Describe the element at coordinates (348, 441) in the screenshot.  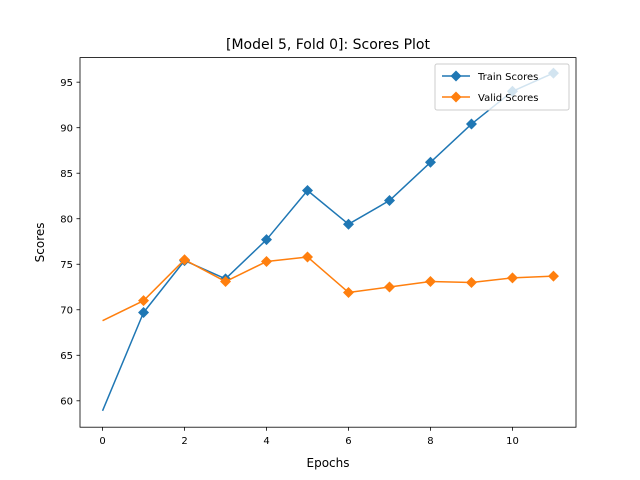
I see `x-tick-label: 6` at that location.